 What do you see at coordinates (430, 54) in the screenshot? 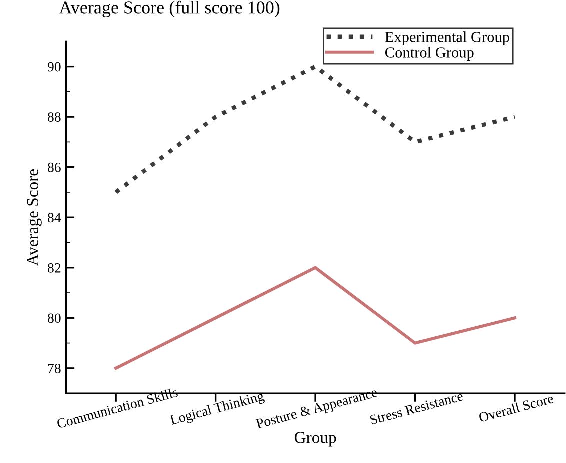
I see `legend-label: Control Group` at bounding box center [430, 54].